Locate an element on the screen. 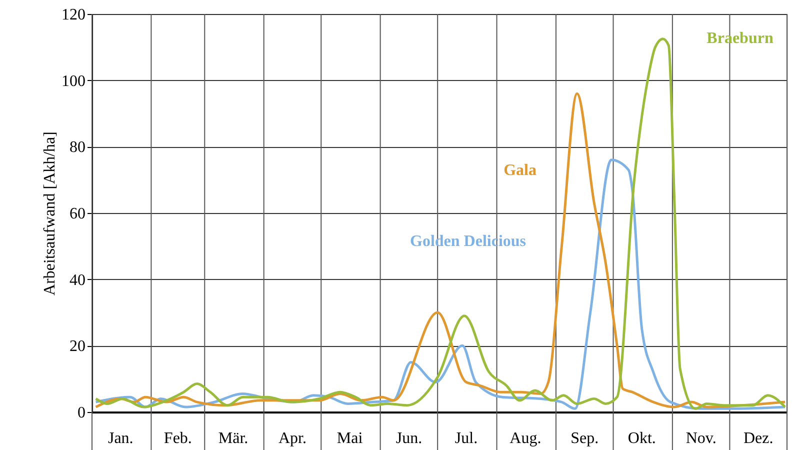 The image size is (802, 450). x-tick-label: Dez. is located at coordinates (758, 438).